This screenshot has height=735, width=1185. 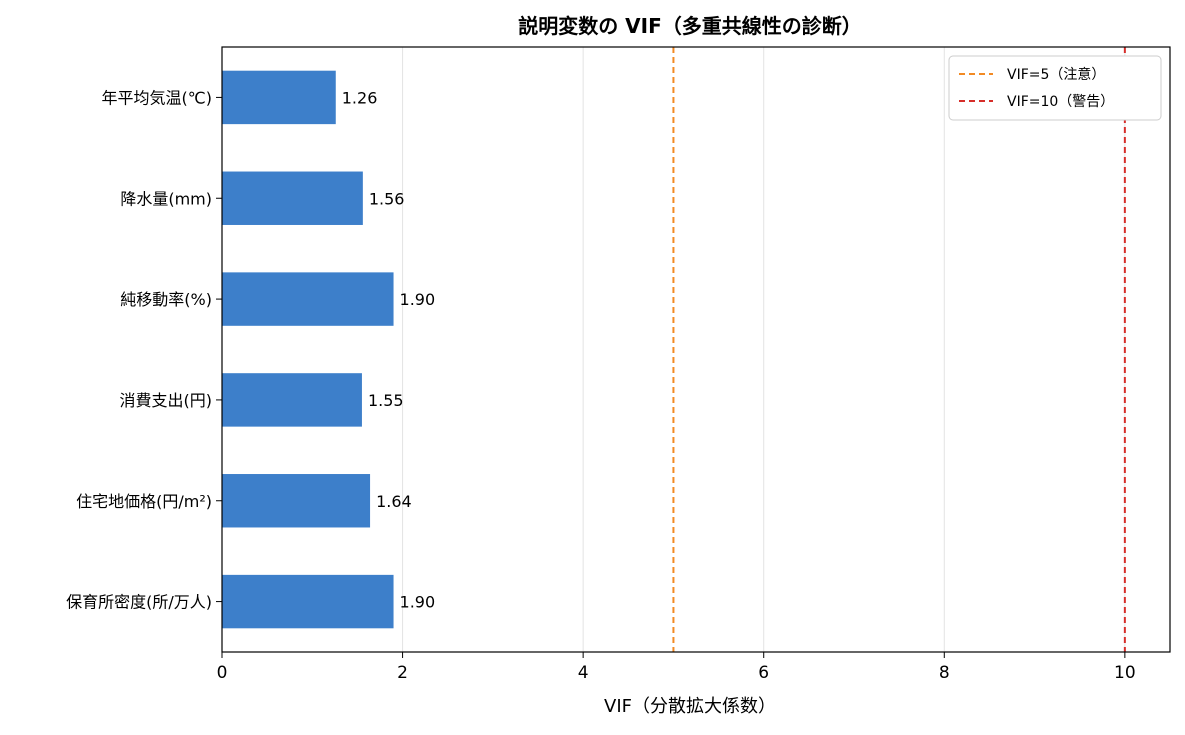 What do you see at coordinates (763, 673) in the screenshot?
I see `x-tick-label: 6` at bounding box center [763, 673].